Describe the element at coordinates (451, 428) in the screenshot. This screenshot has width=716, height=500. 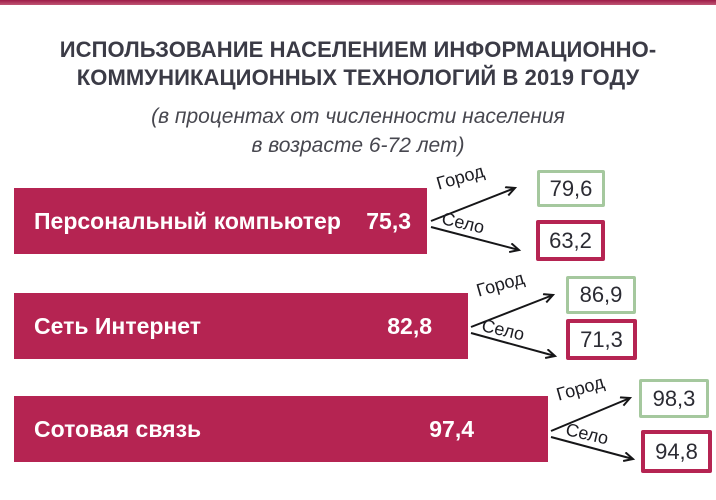
I see `bar-value: 97,4` at that location.